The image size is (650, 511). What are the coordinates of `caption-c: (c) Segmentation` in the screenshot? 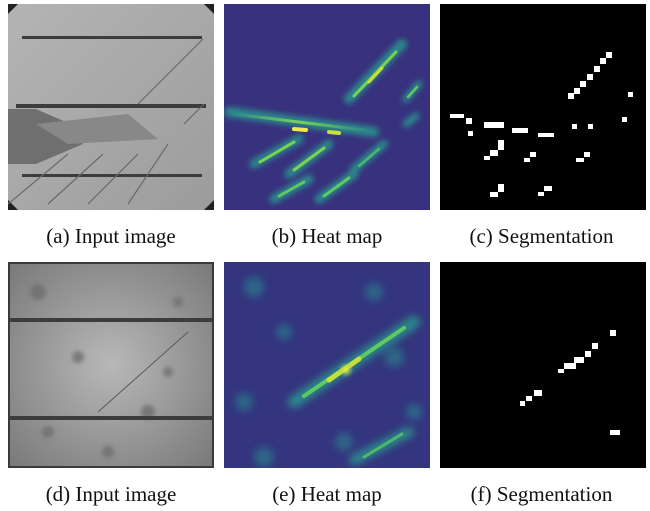 It's located at (541, 236).